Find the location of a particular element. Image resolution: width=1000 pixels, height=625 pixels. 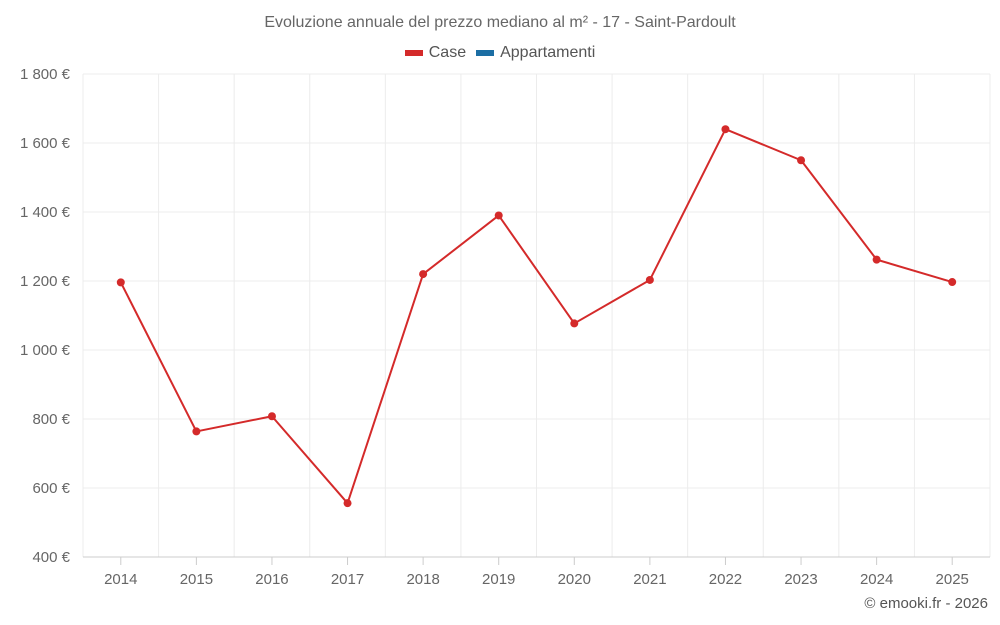

legend-label-appartamenti: Appartamenti is located at coordinates (548, 52).